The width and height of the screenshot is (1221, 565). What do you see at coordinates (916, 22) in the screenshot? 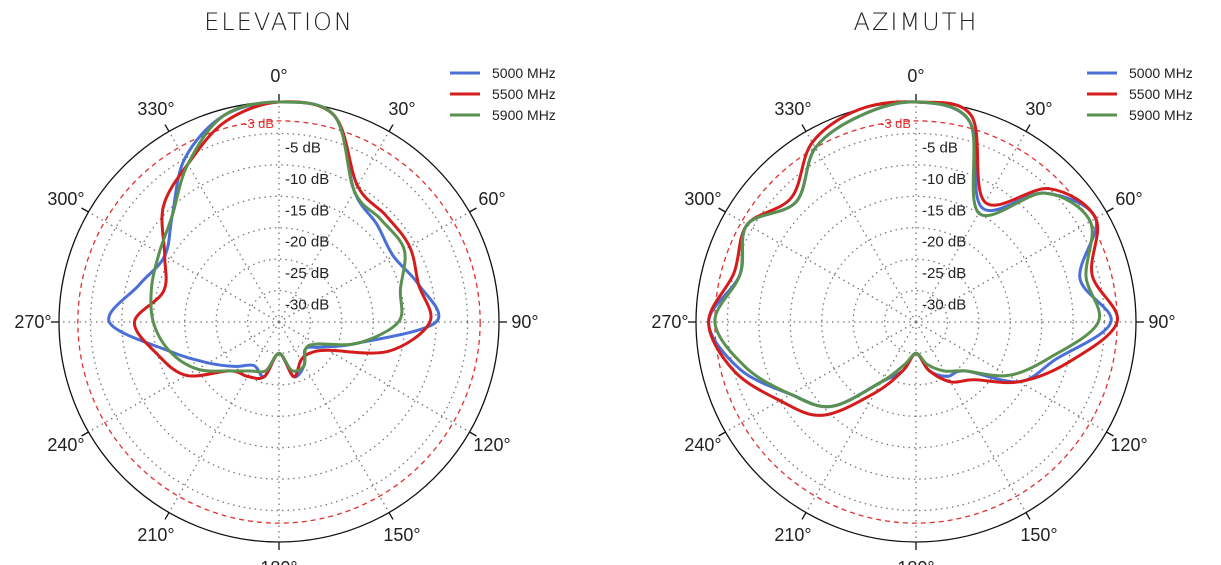
I see `chart-title: AZIMUTH` at bounding box center [916, 22].